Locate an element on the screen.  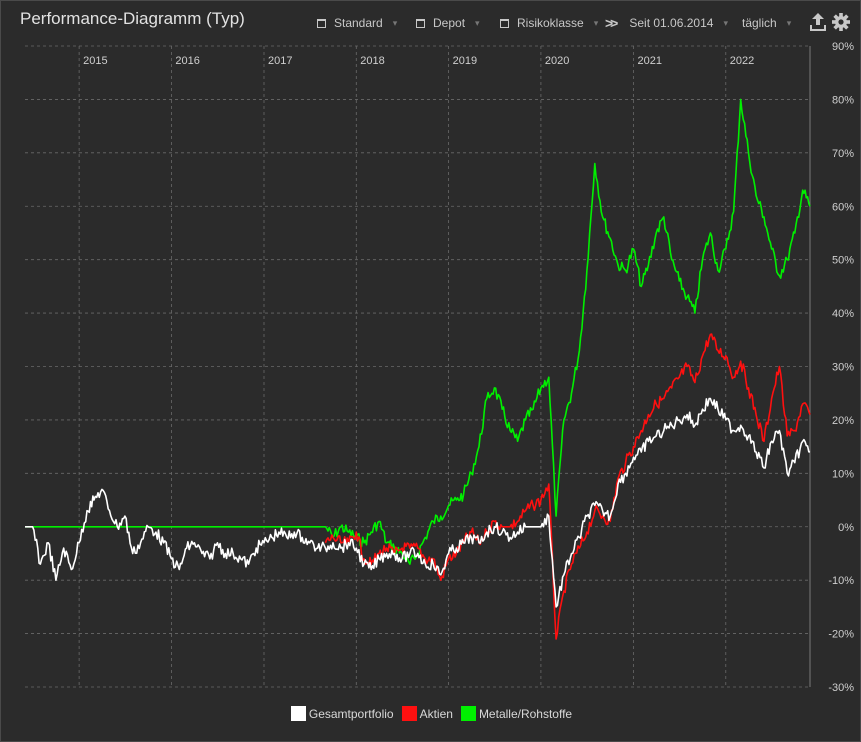
y-tick-label: 40% is located at coordinates (843, 314).